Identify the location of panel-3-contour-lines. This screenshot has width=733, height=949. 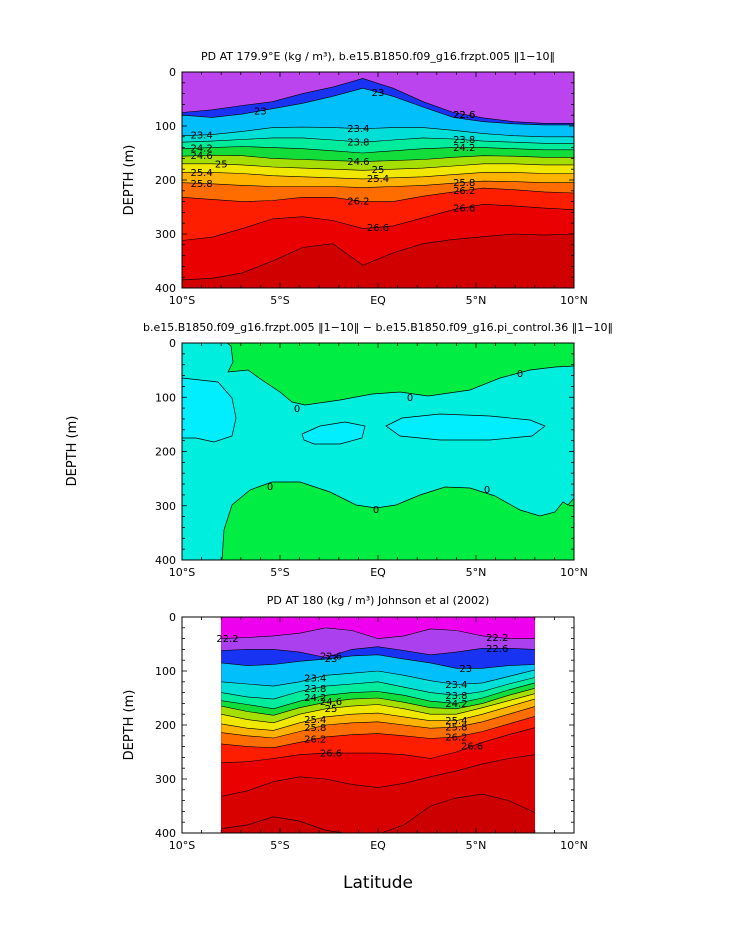
(378, 730).